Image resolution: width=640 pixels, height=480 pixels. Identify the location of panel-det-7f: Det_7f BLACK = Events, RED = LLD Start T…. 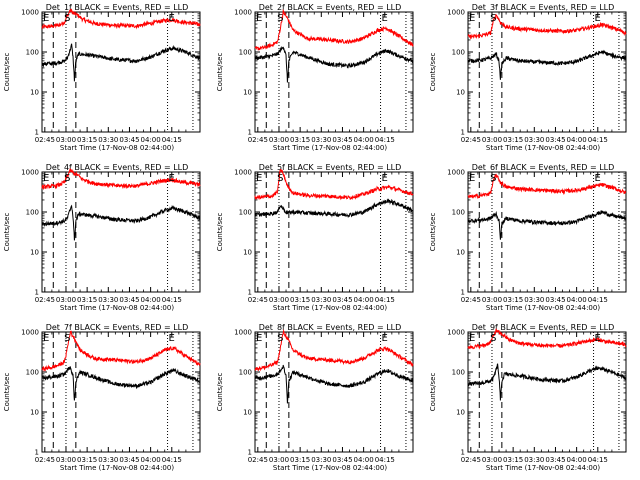
(102, 397).